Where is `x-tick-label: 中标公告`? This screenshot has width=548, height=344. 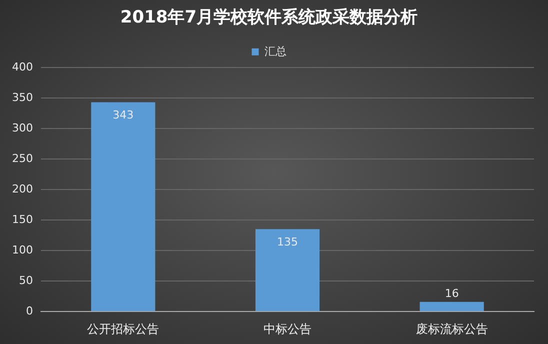
x-tick-label: 中标公告 is located at coordinates (288, 329).